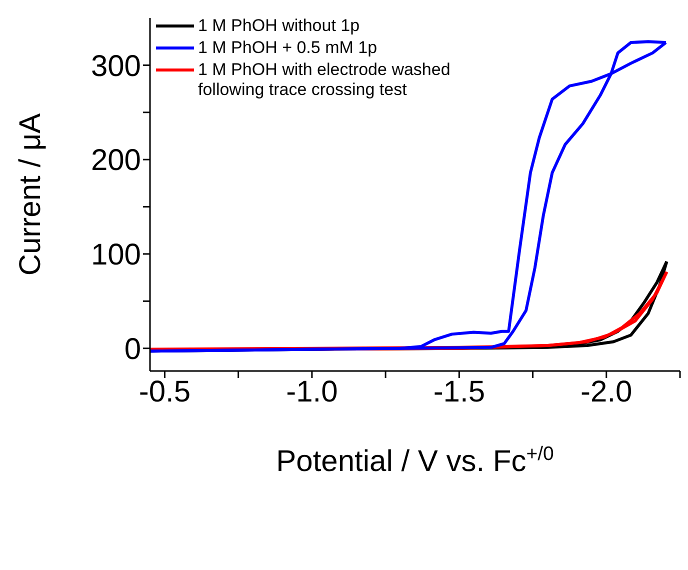  Describe the element at coordinates (115, 255) in the screenshot. I see `y-tick-label: 100` at that location.